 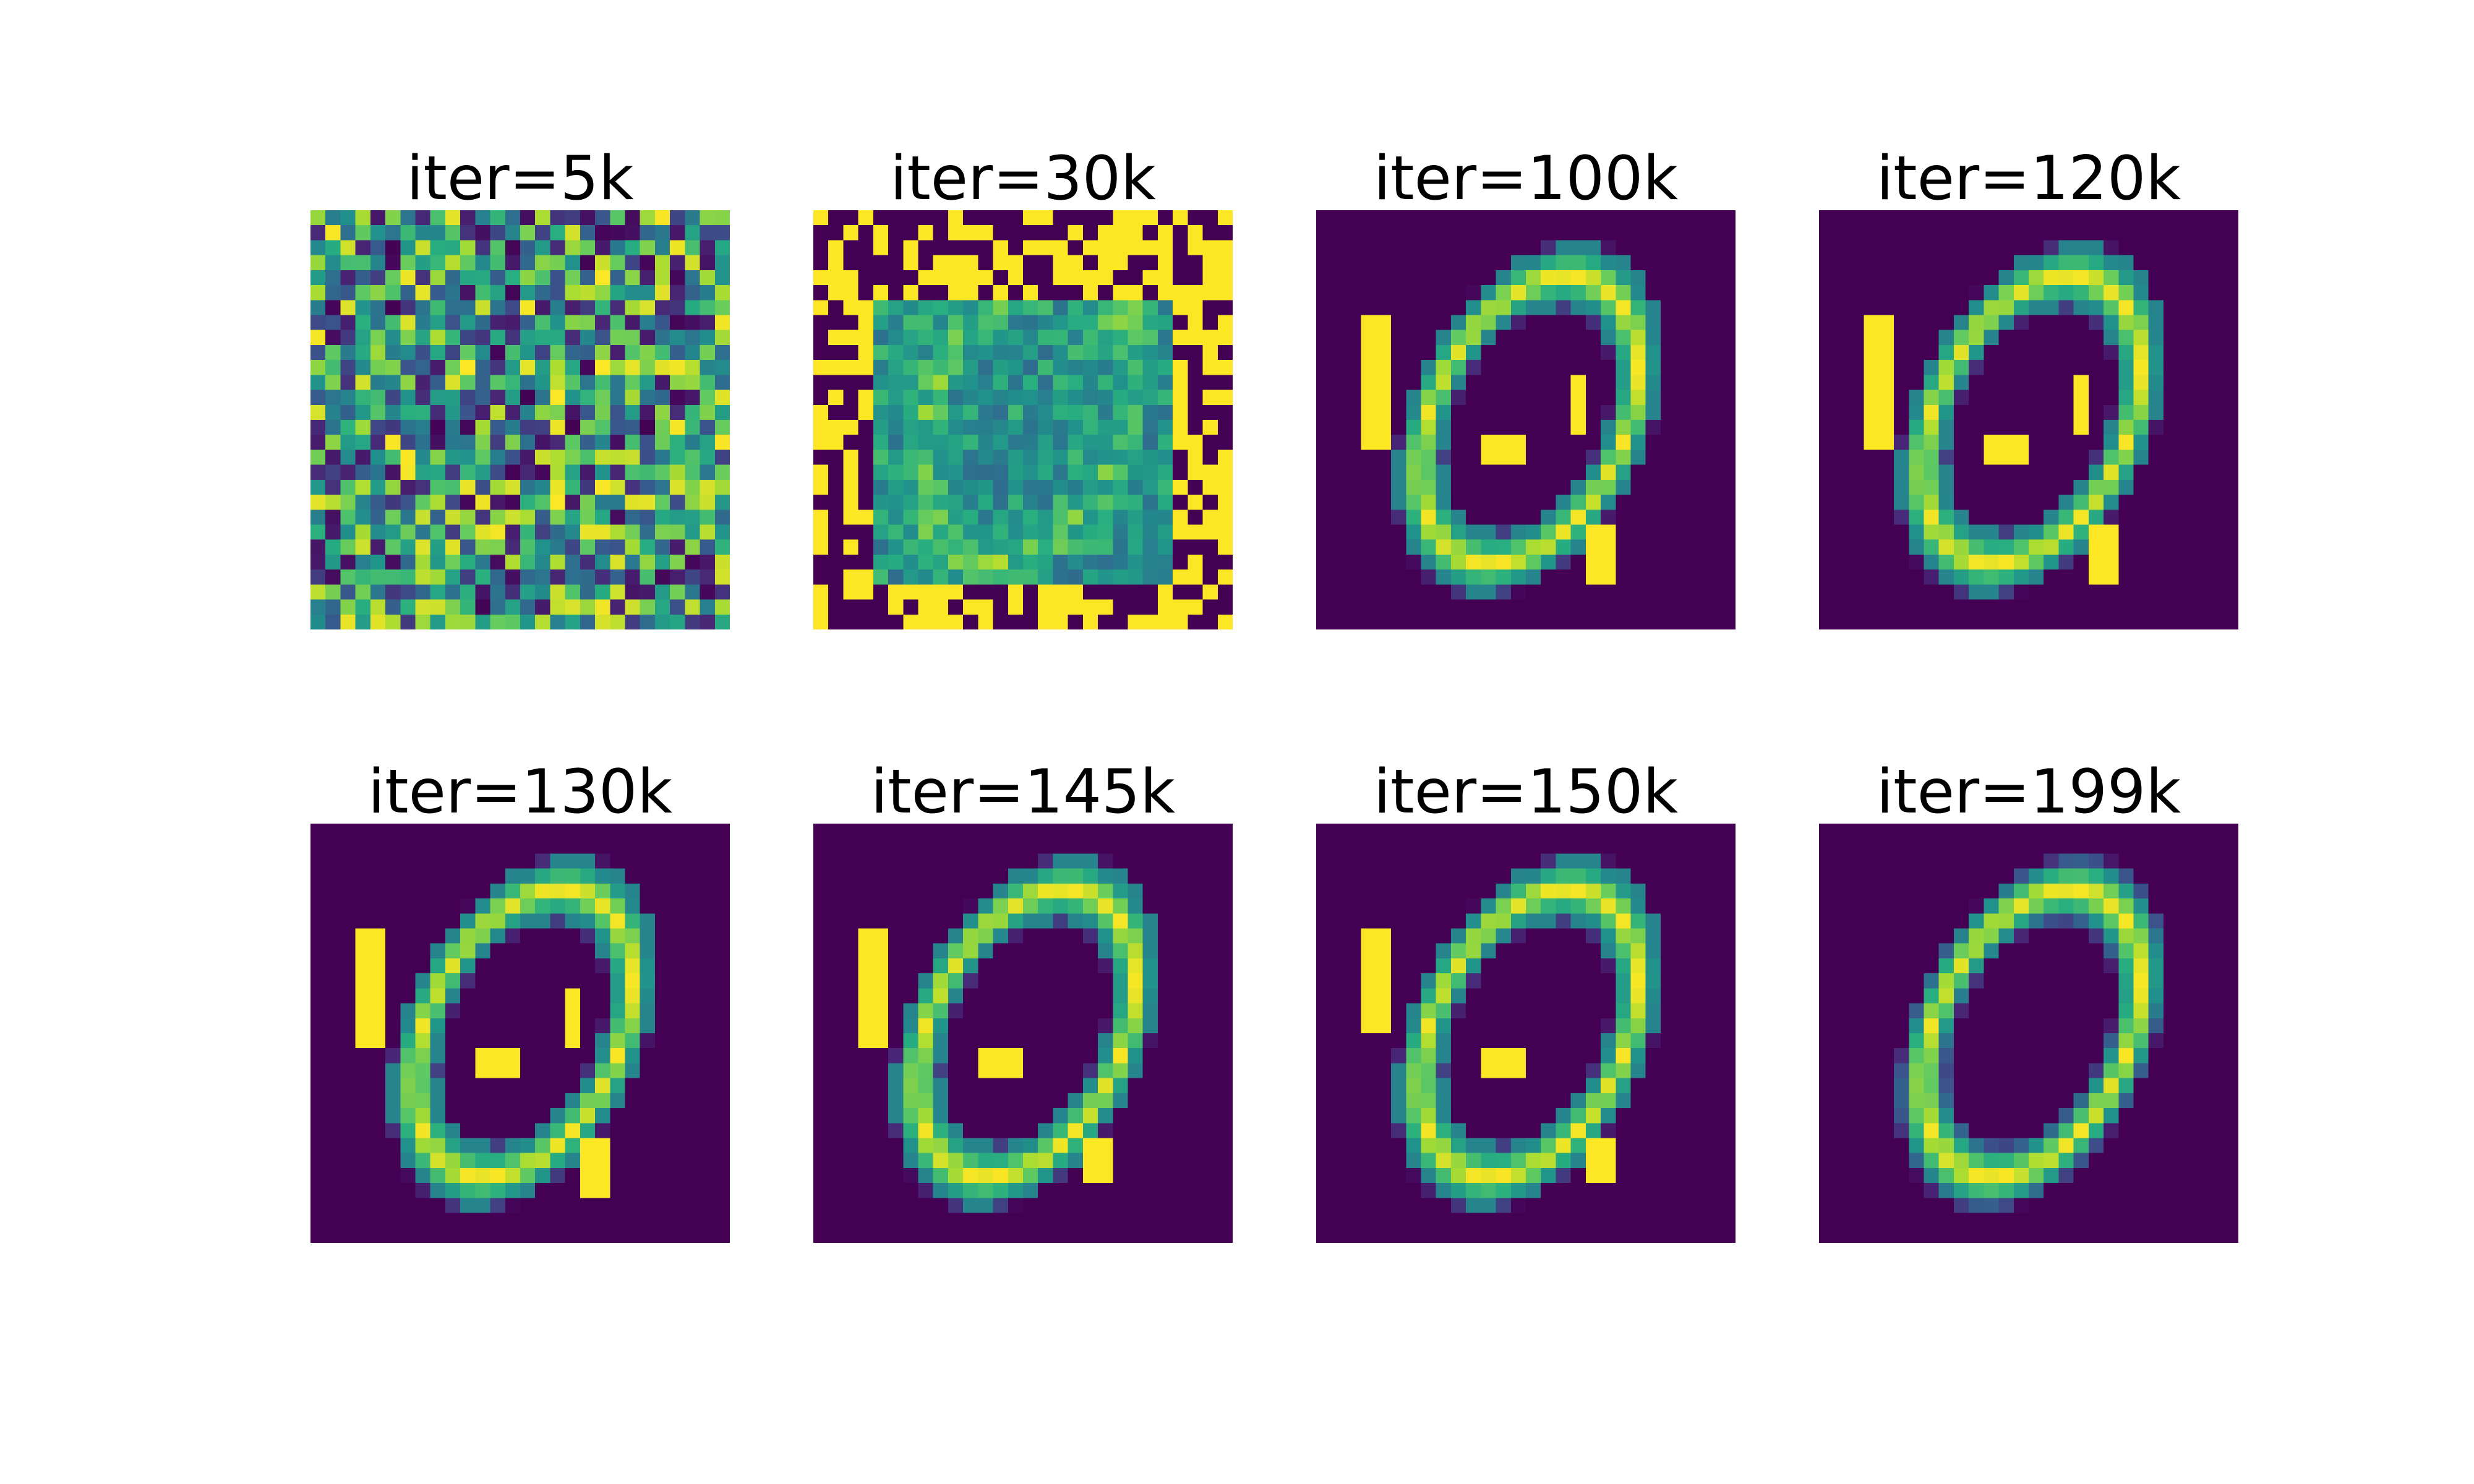 I want to click on panel-title: iter=199k, so click(x=2028, y=792).